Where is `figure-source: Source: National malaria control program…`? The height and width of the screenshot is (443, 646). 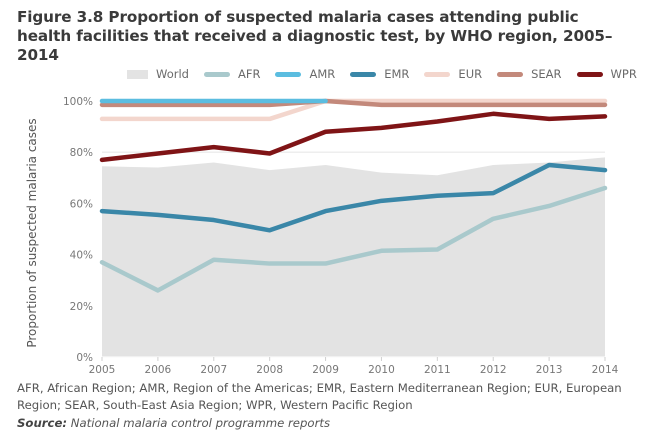 figure-source: Source: National malaria control program… is located at coordinates (173, 423).